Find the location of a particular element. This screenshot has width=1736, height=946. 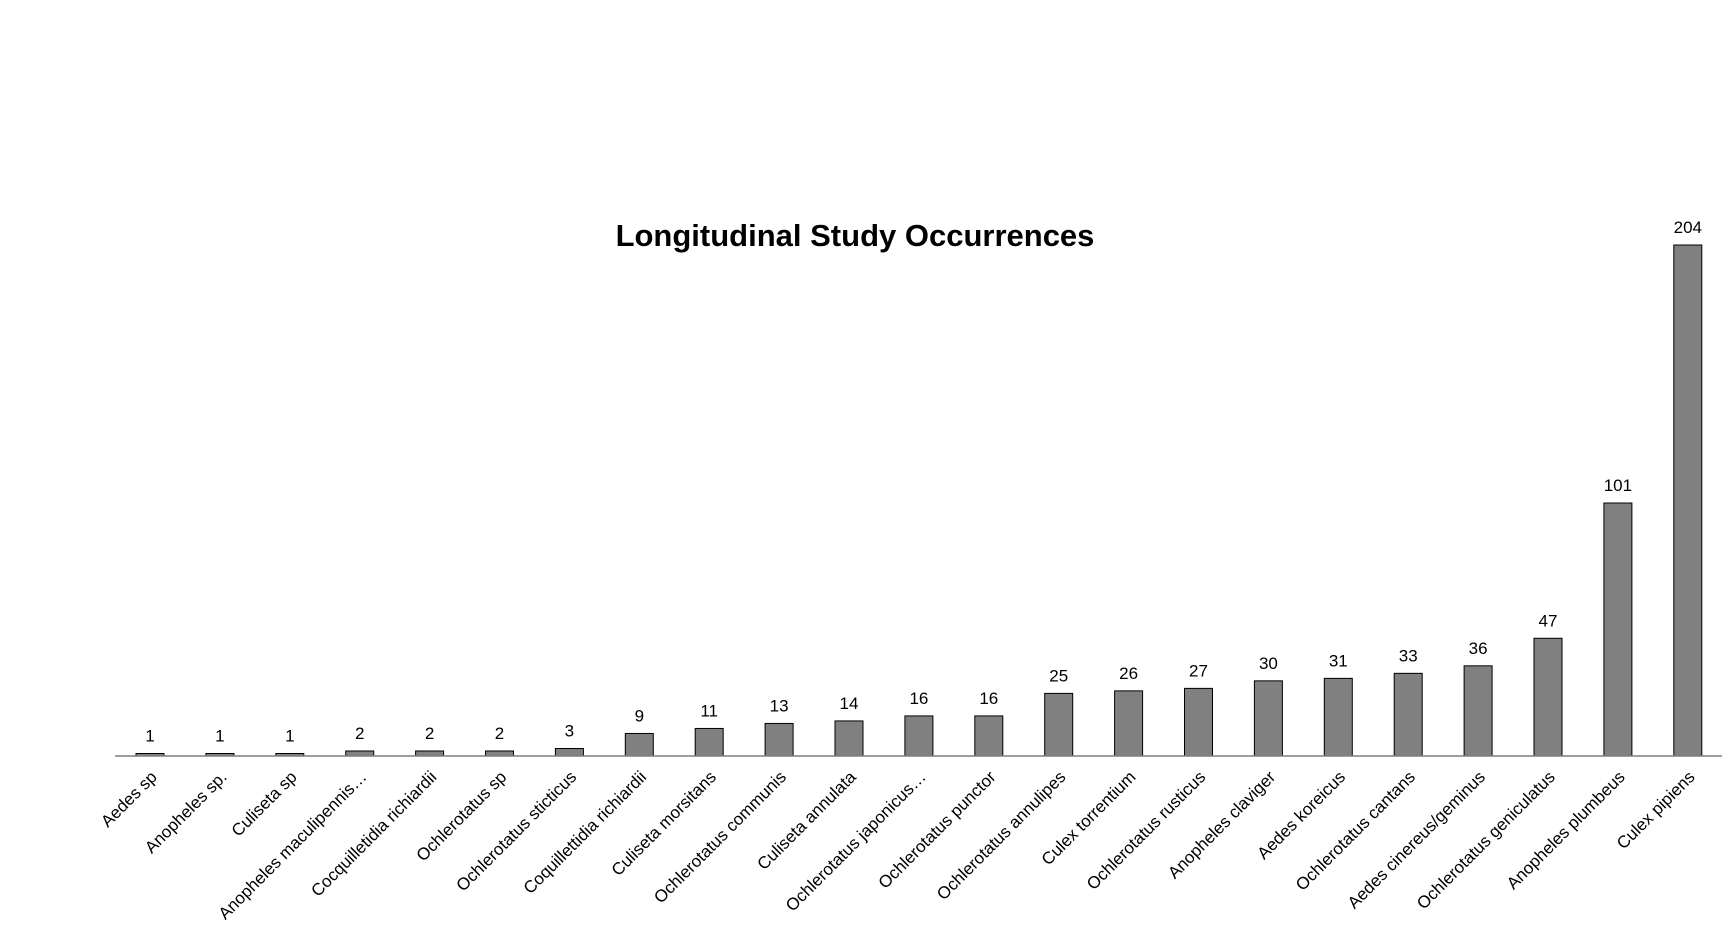

data-label: 13 is located at coordinates (779, 705).